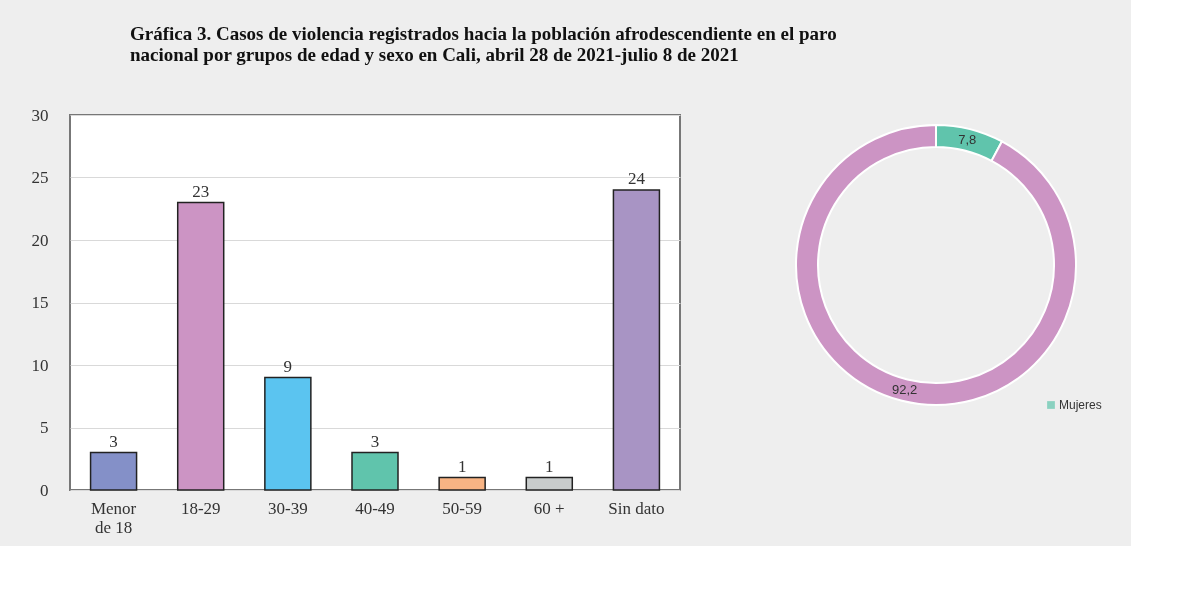 The width and height of the screenshot is (1201, 593). Describe the element at coordinates (288, 366) in the screenshot. I see `data-label: 9` at that location.